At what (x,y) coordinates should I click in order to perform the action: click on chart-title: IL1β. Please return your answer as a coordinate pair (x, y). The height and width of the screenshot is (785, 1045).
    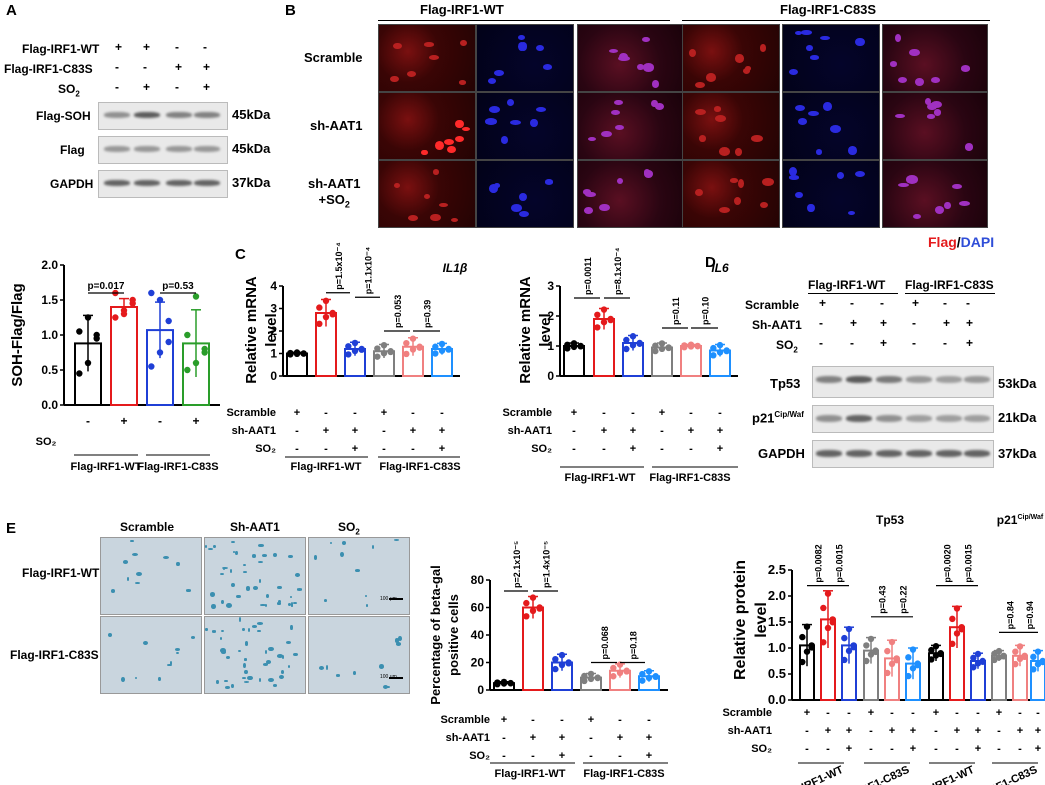
    Looking at the image, I should click on (455, 268).